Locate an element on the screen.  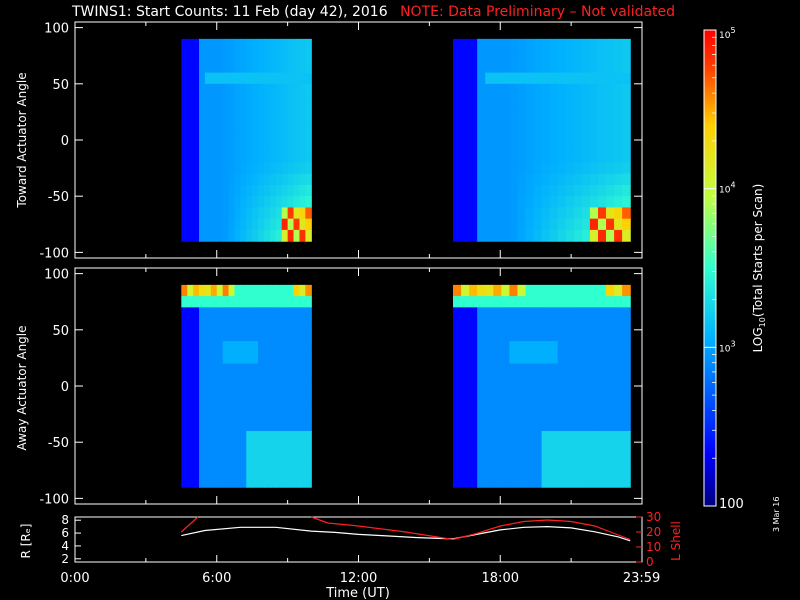
orbit-lines is located at coordinates (405, 529).